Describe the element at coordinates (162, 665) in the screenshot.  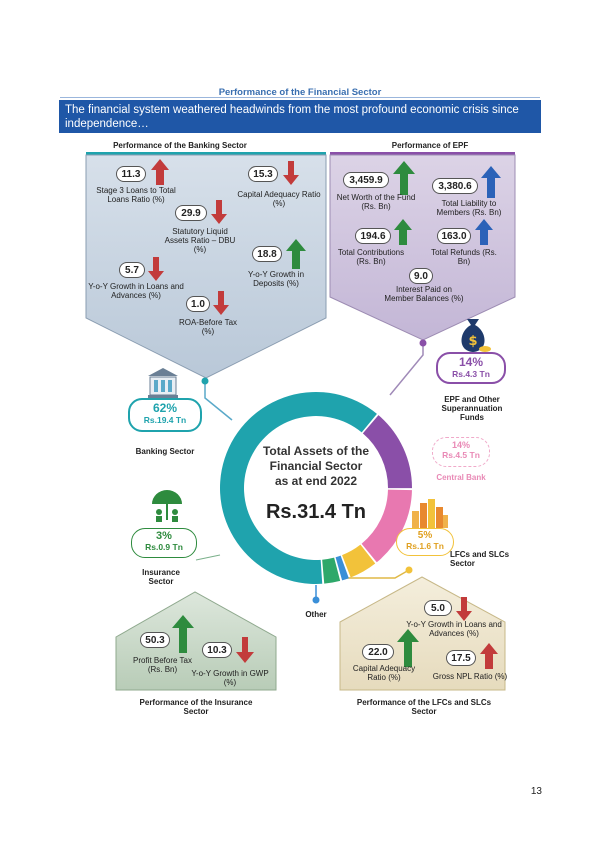
I see `insurance-label-pbt: Profit Before Tax (Rs. Bn)` at that location.